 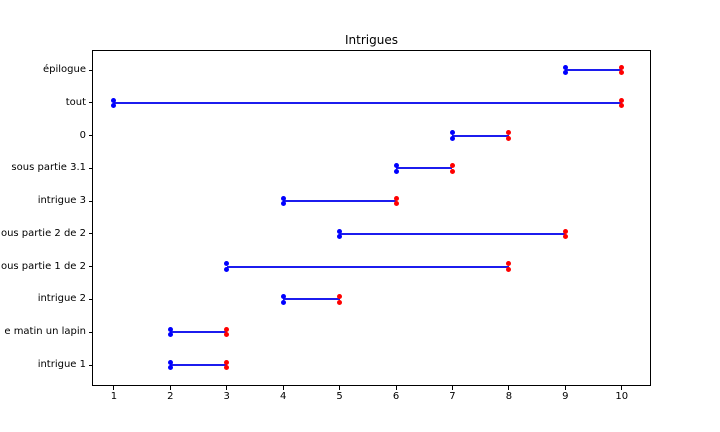 What do you see at coordinates (61, 364) in the screenshot?
I see `y-axis-label: intrigue 1` at bounding box center [61, 364].